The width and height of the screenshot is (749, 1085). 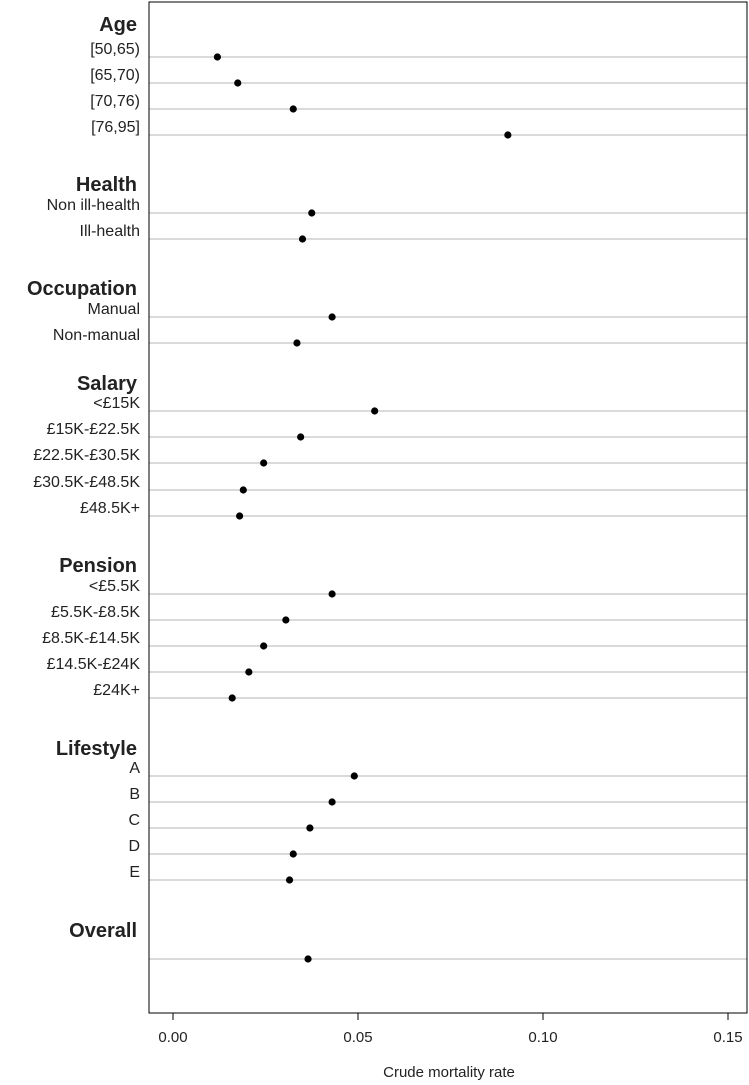 What do you see at coordinates (110, 508) in the screenshot?
I see `row-label: £48.5K+` at bounding box center [110, 508].